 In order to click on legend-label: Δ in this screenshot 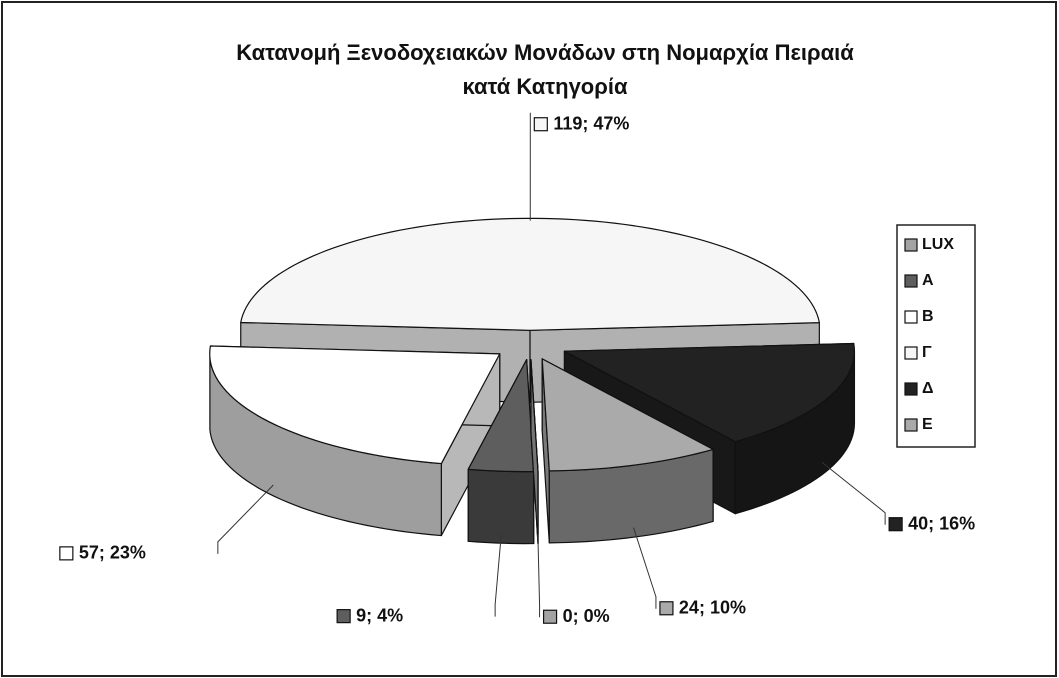, I will do `click(928, 388)`.